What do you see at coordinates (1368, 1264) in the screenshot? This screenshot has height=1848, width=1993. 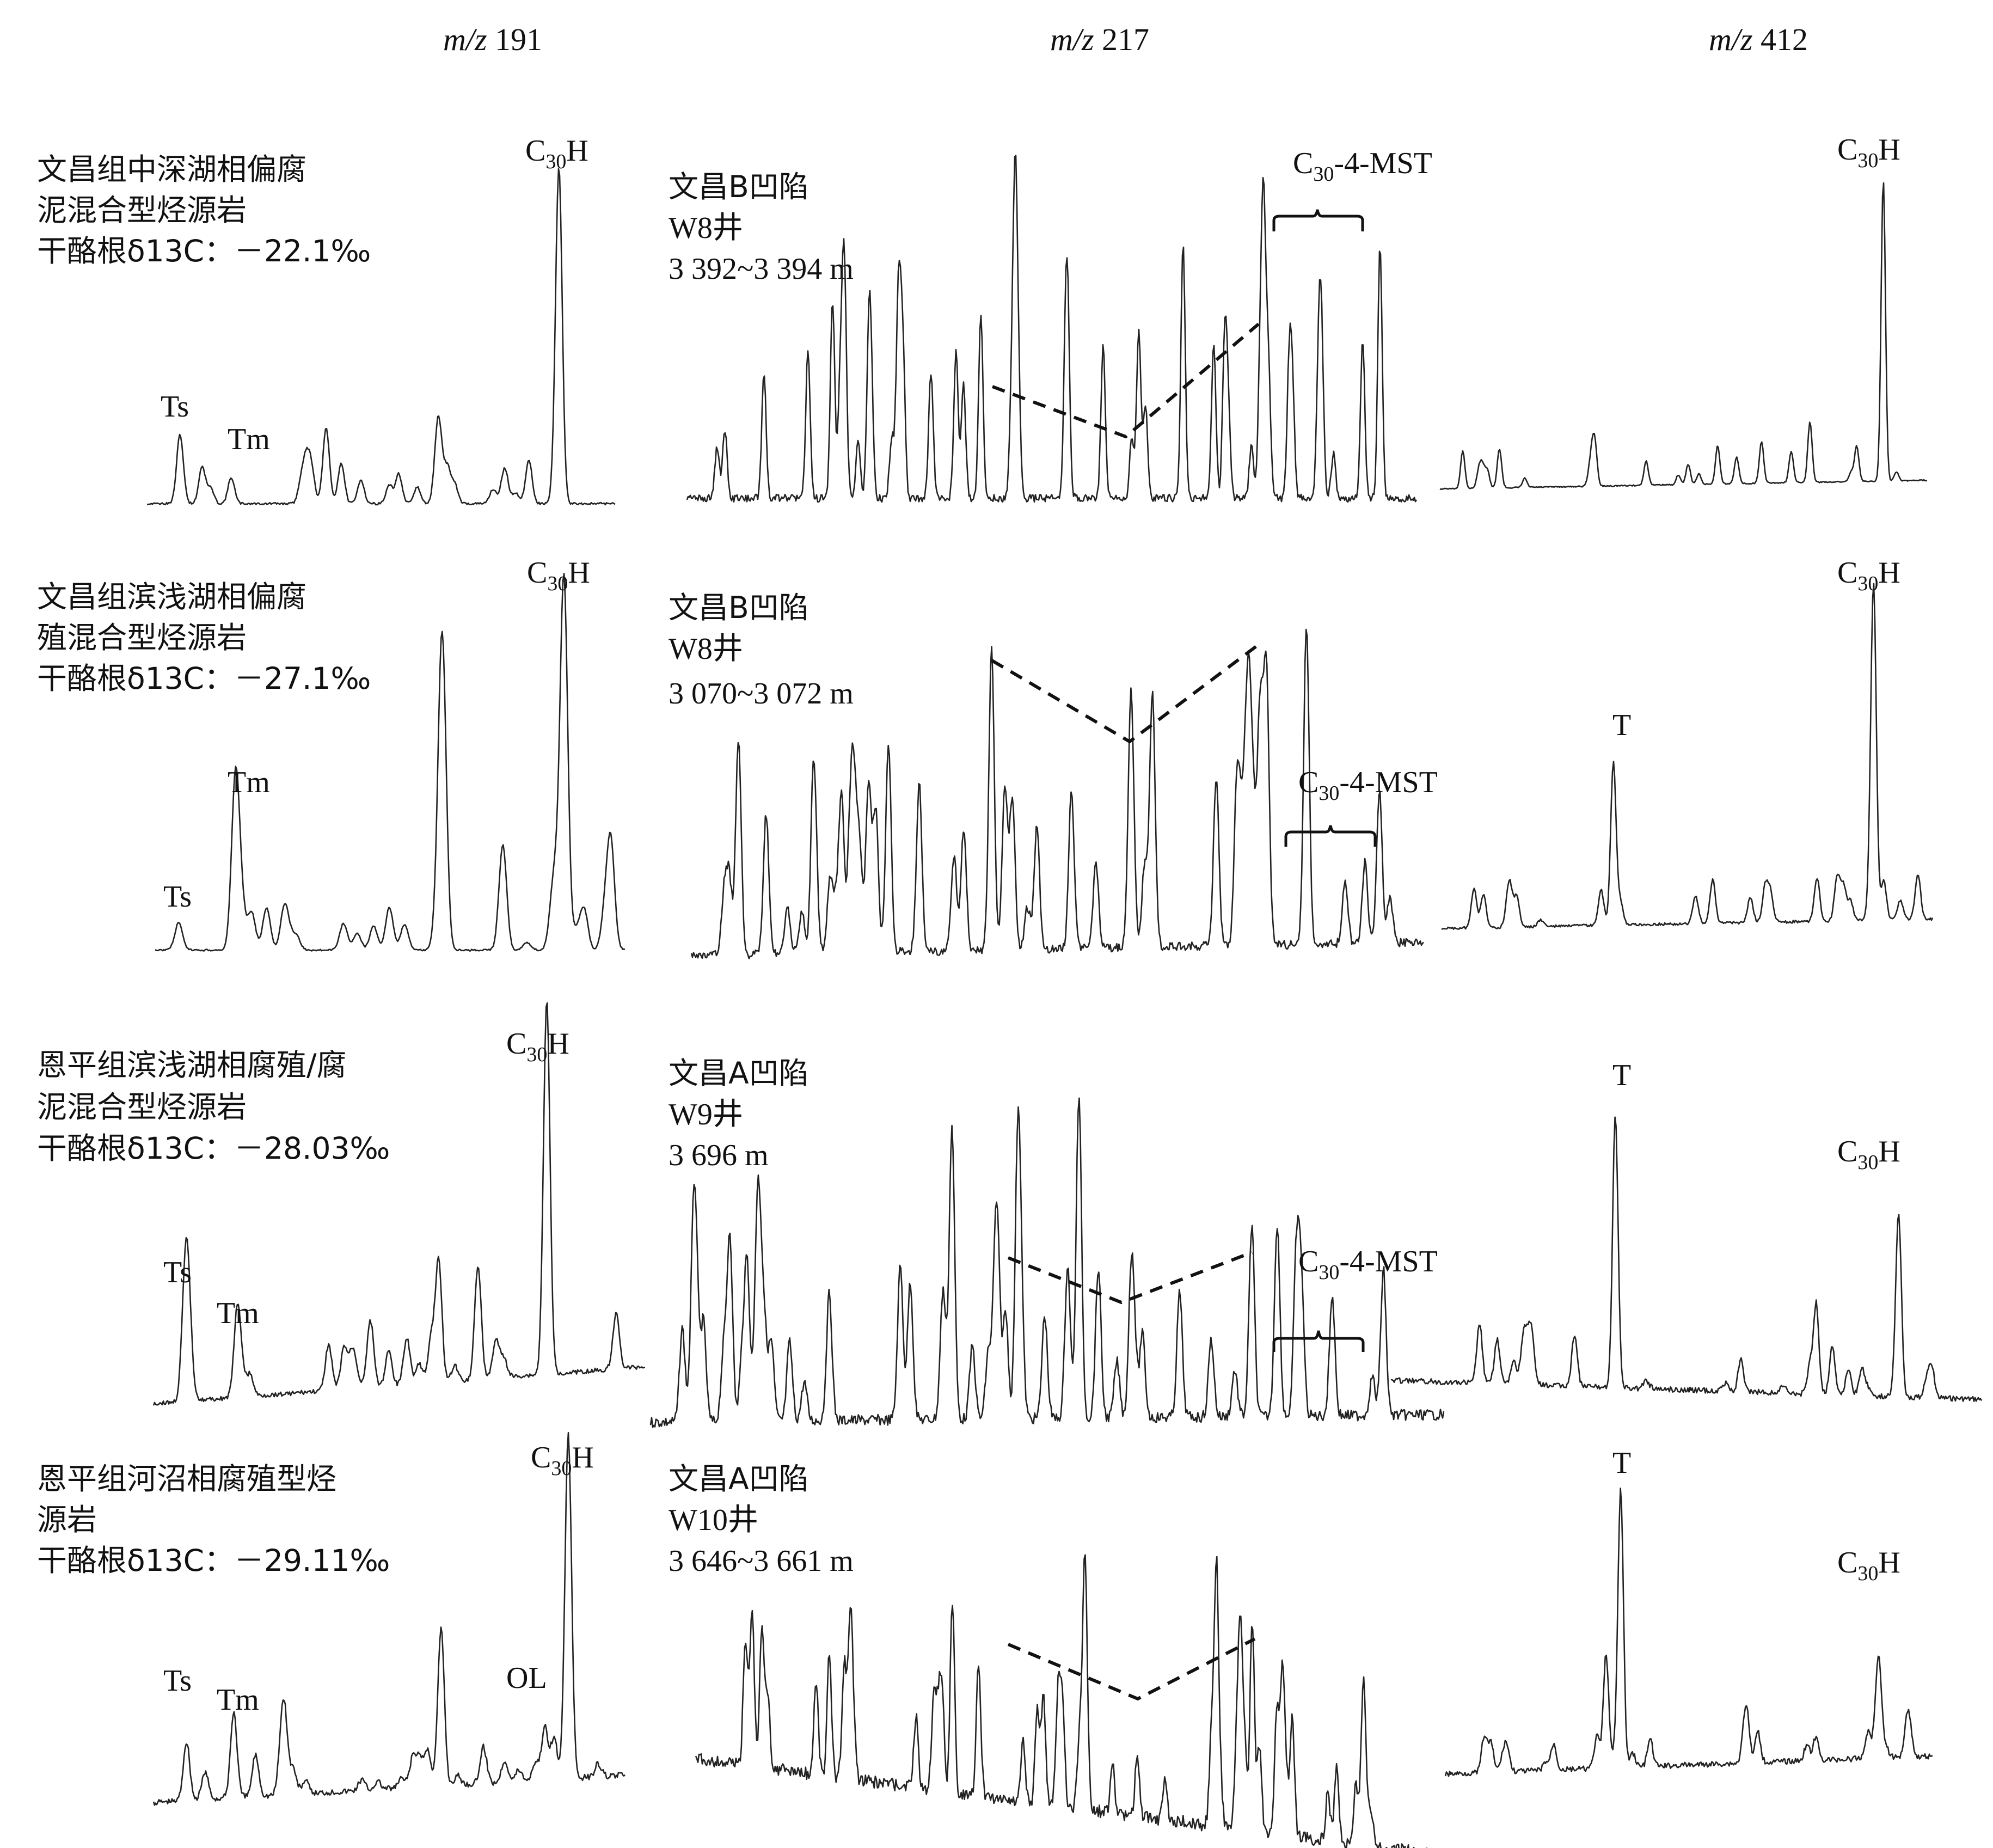 I see `row3-mst-label: C30-4-MST` at bounding box center [1368, 1264].